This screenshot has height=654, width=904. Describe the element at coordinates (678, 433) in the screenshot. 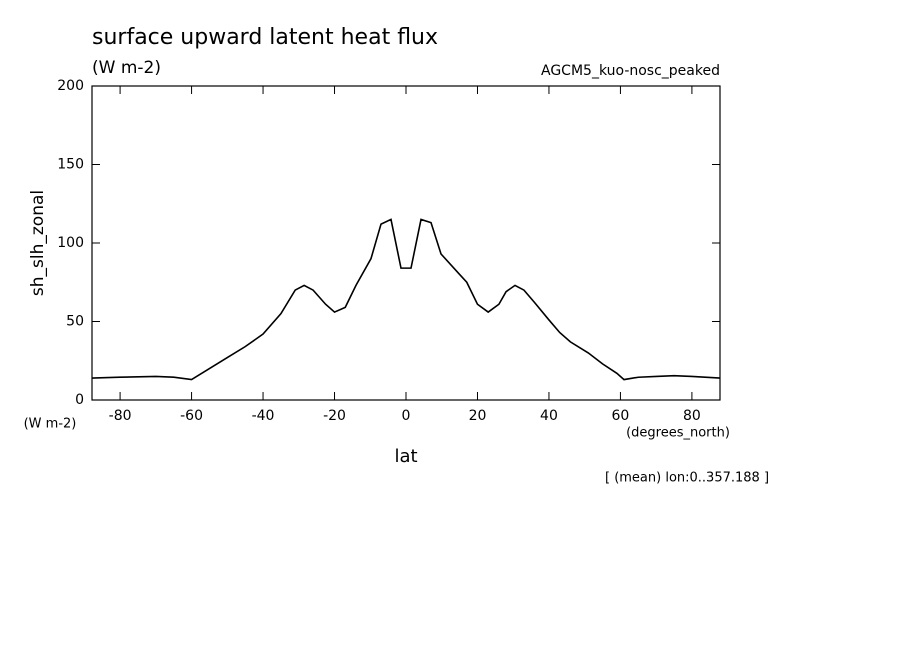

I see `x-axis-units: (degrees_north)` at that location.